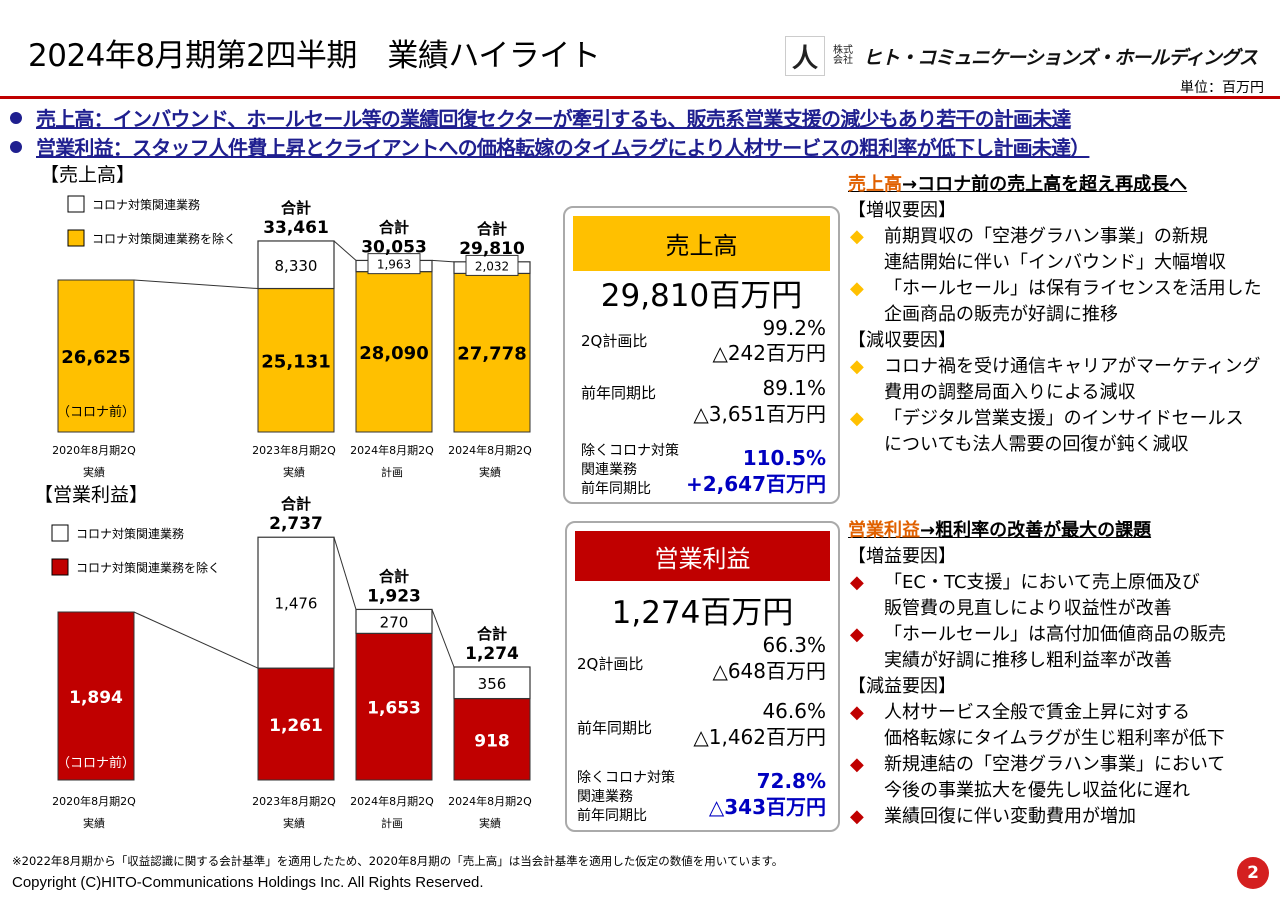 The image size is (1280, 905). I want to click on factor-text: 価格転嫁にタイムラグが生じ粗利率が低下, so click(1054, 738).